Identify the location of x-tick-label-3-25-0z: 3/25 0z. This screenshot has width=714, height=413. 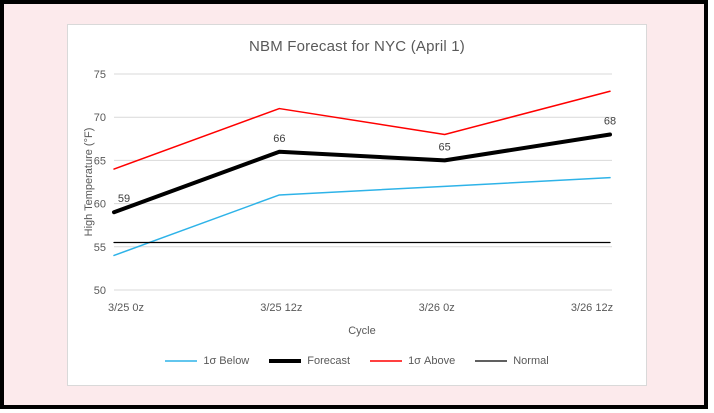
(126, 308).